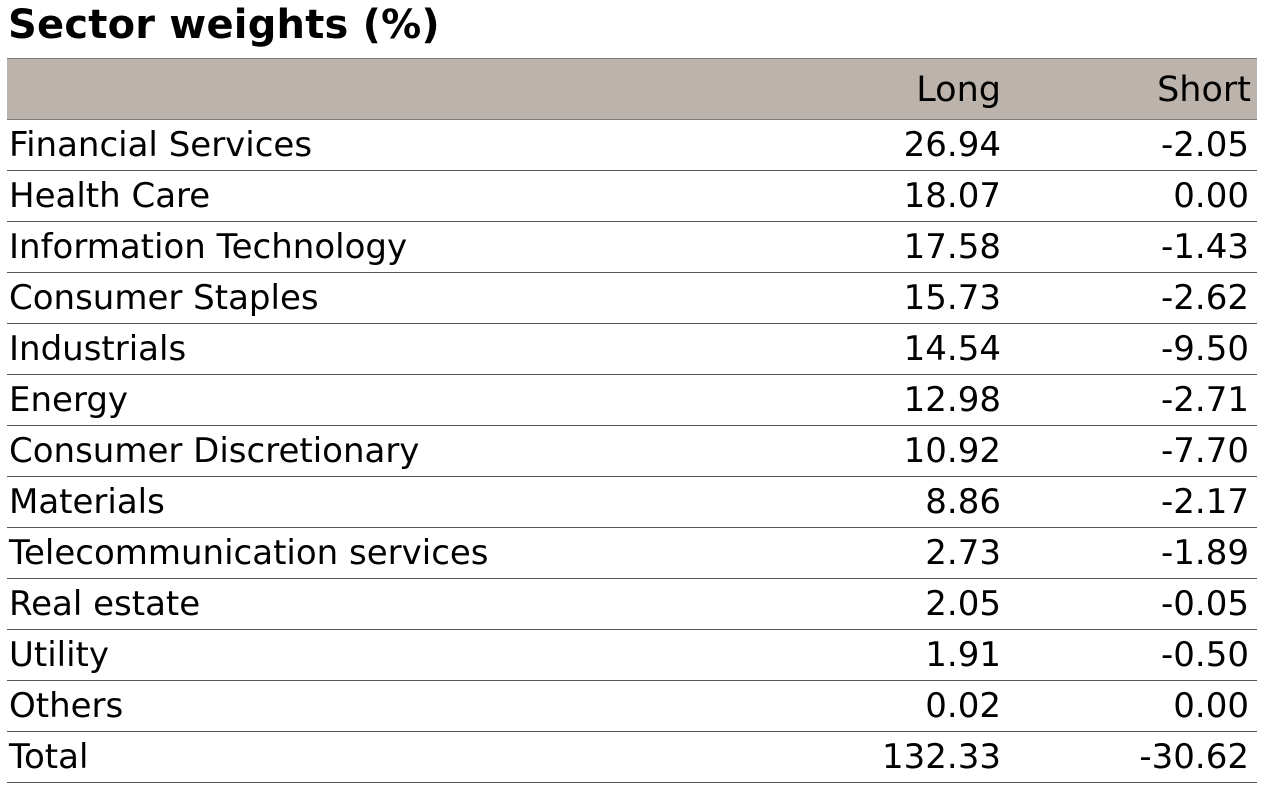  Describe the element at coordinates (887, 451) in the screenshot. I see `long-value-cell: 10.92` at that location.